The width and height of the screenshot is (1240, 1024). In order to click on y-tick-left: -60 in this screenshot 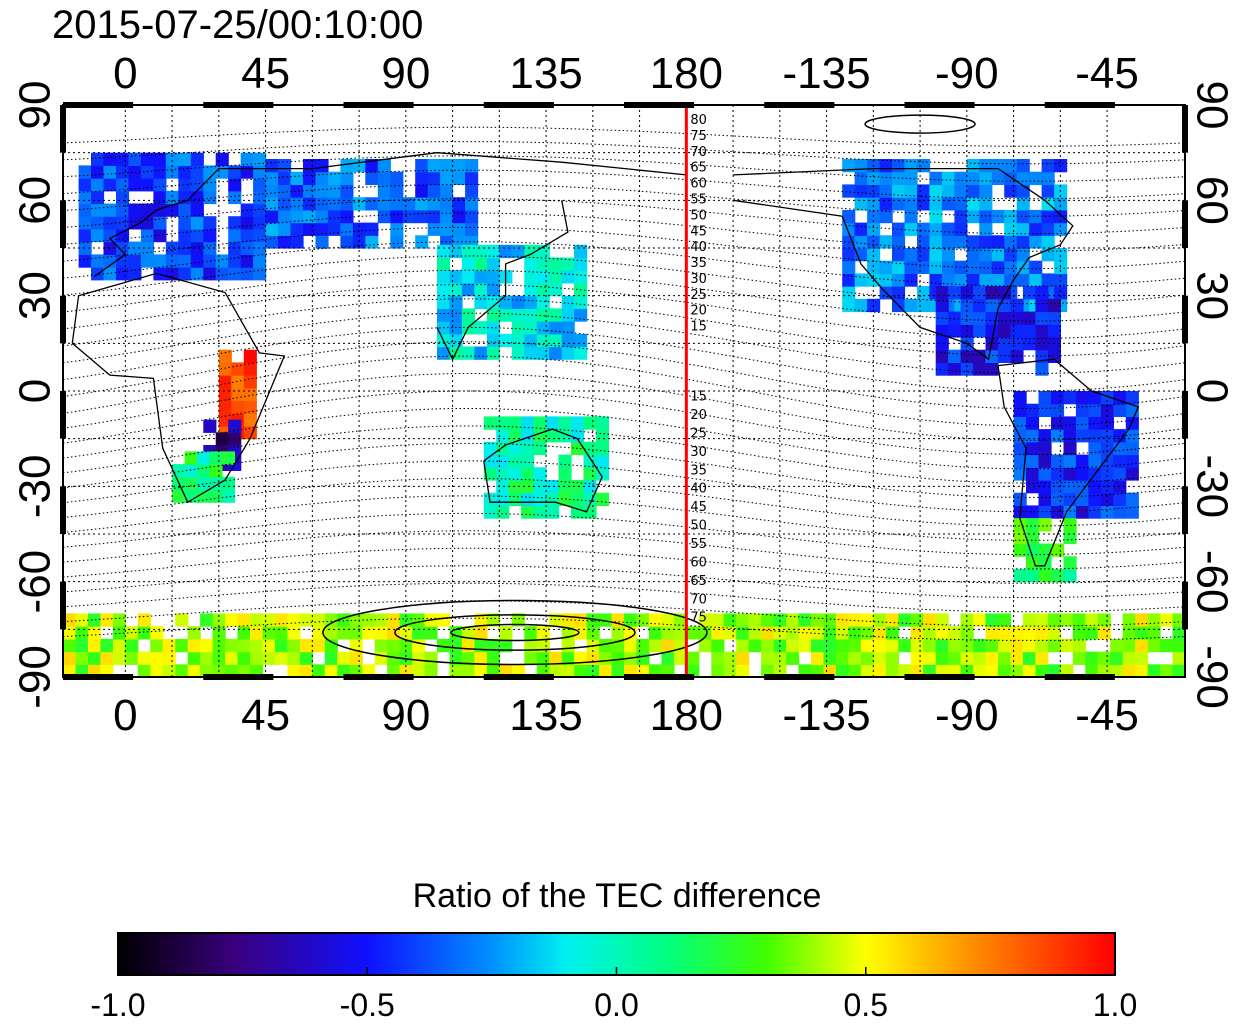, I will do `click(35, 582)`.